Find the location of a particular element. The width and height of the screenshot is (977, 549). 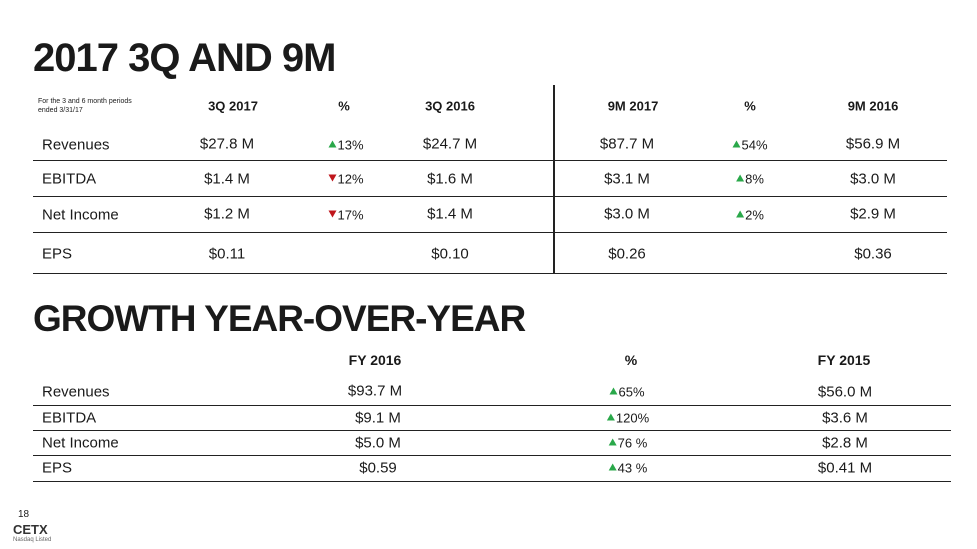

pct-cell: 76 % is located at coordinates (628, 443).